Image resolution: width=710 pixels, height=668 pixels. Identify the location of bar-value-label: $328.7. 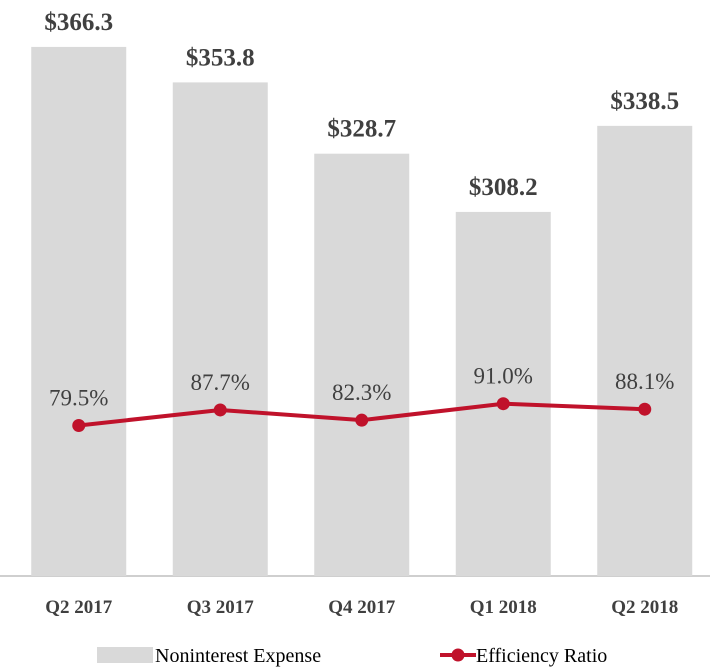
(361, 129).